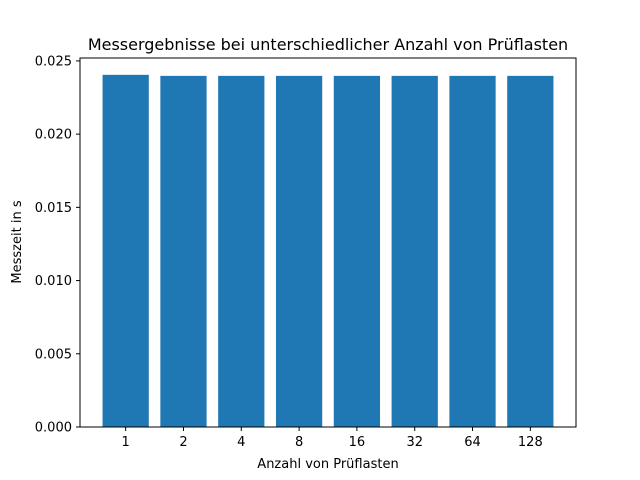  What do you see at coordinates (53, 61) in the screenshot?
I see `y-tick-label-0.025: 0.025` at bounding box center [53, 61].